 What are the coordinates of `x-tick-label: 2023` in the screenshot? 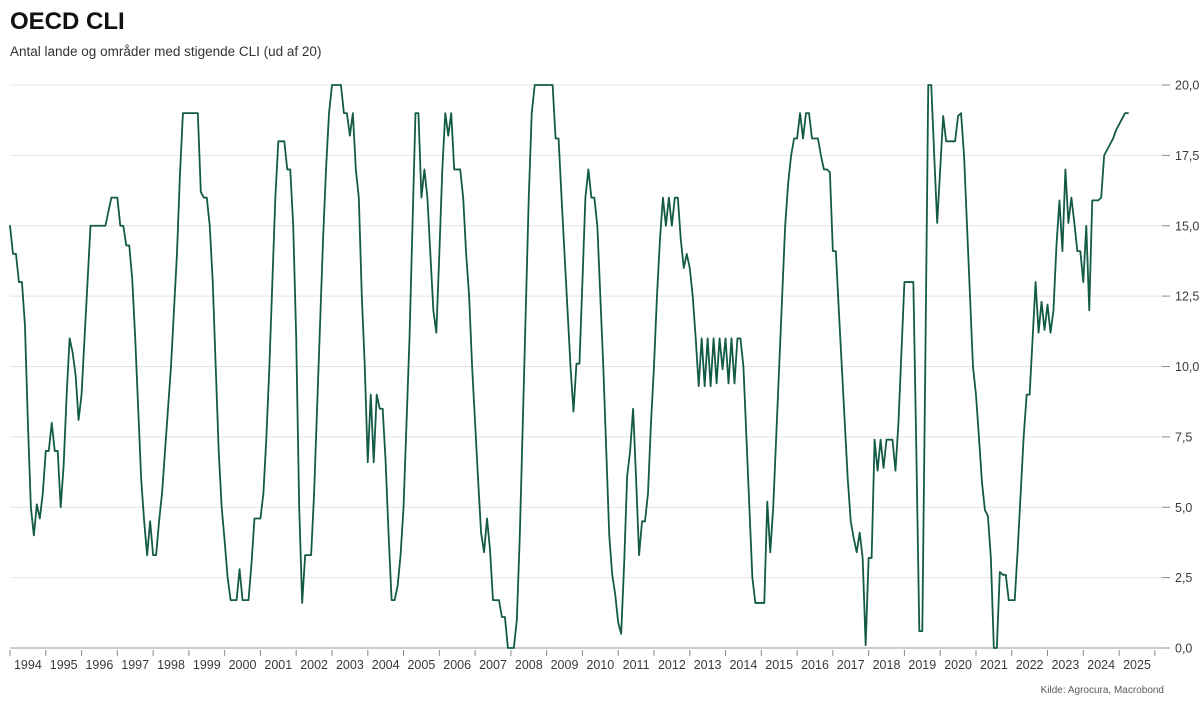 It's located at (1065, 665).